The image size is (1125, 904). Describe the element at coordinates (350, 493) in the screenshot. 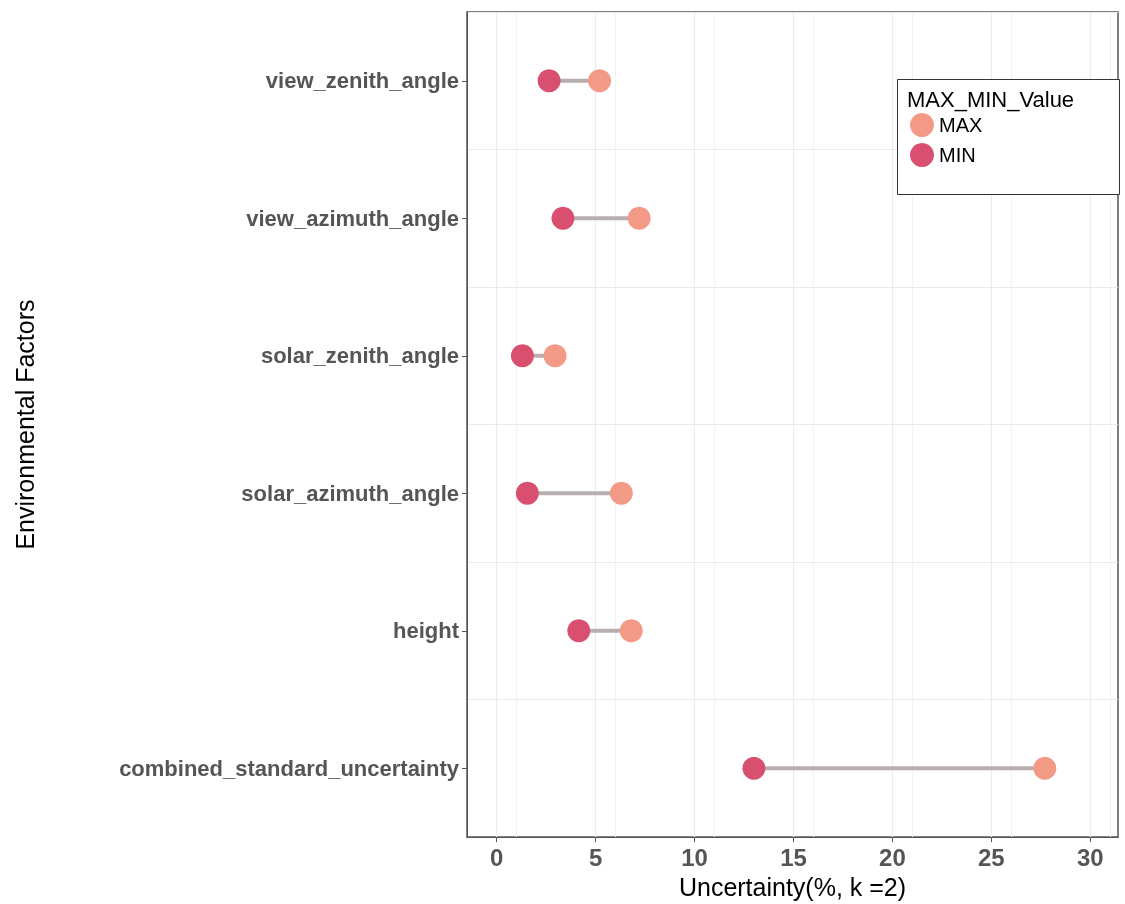

I see `y-tick-label: solar_azimuth_angle` at that location.